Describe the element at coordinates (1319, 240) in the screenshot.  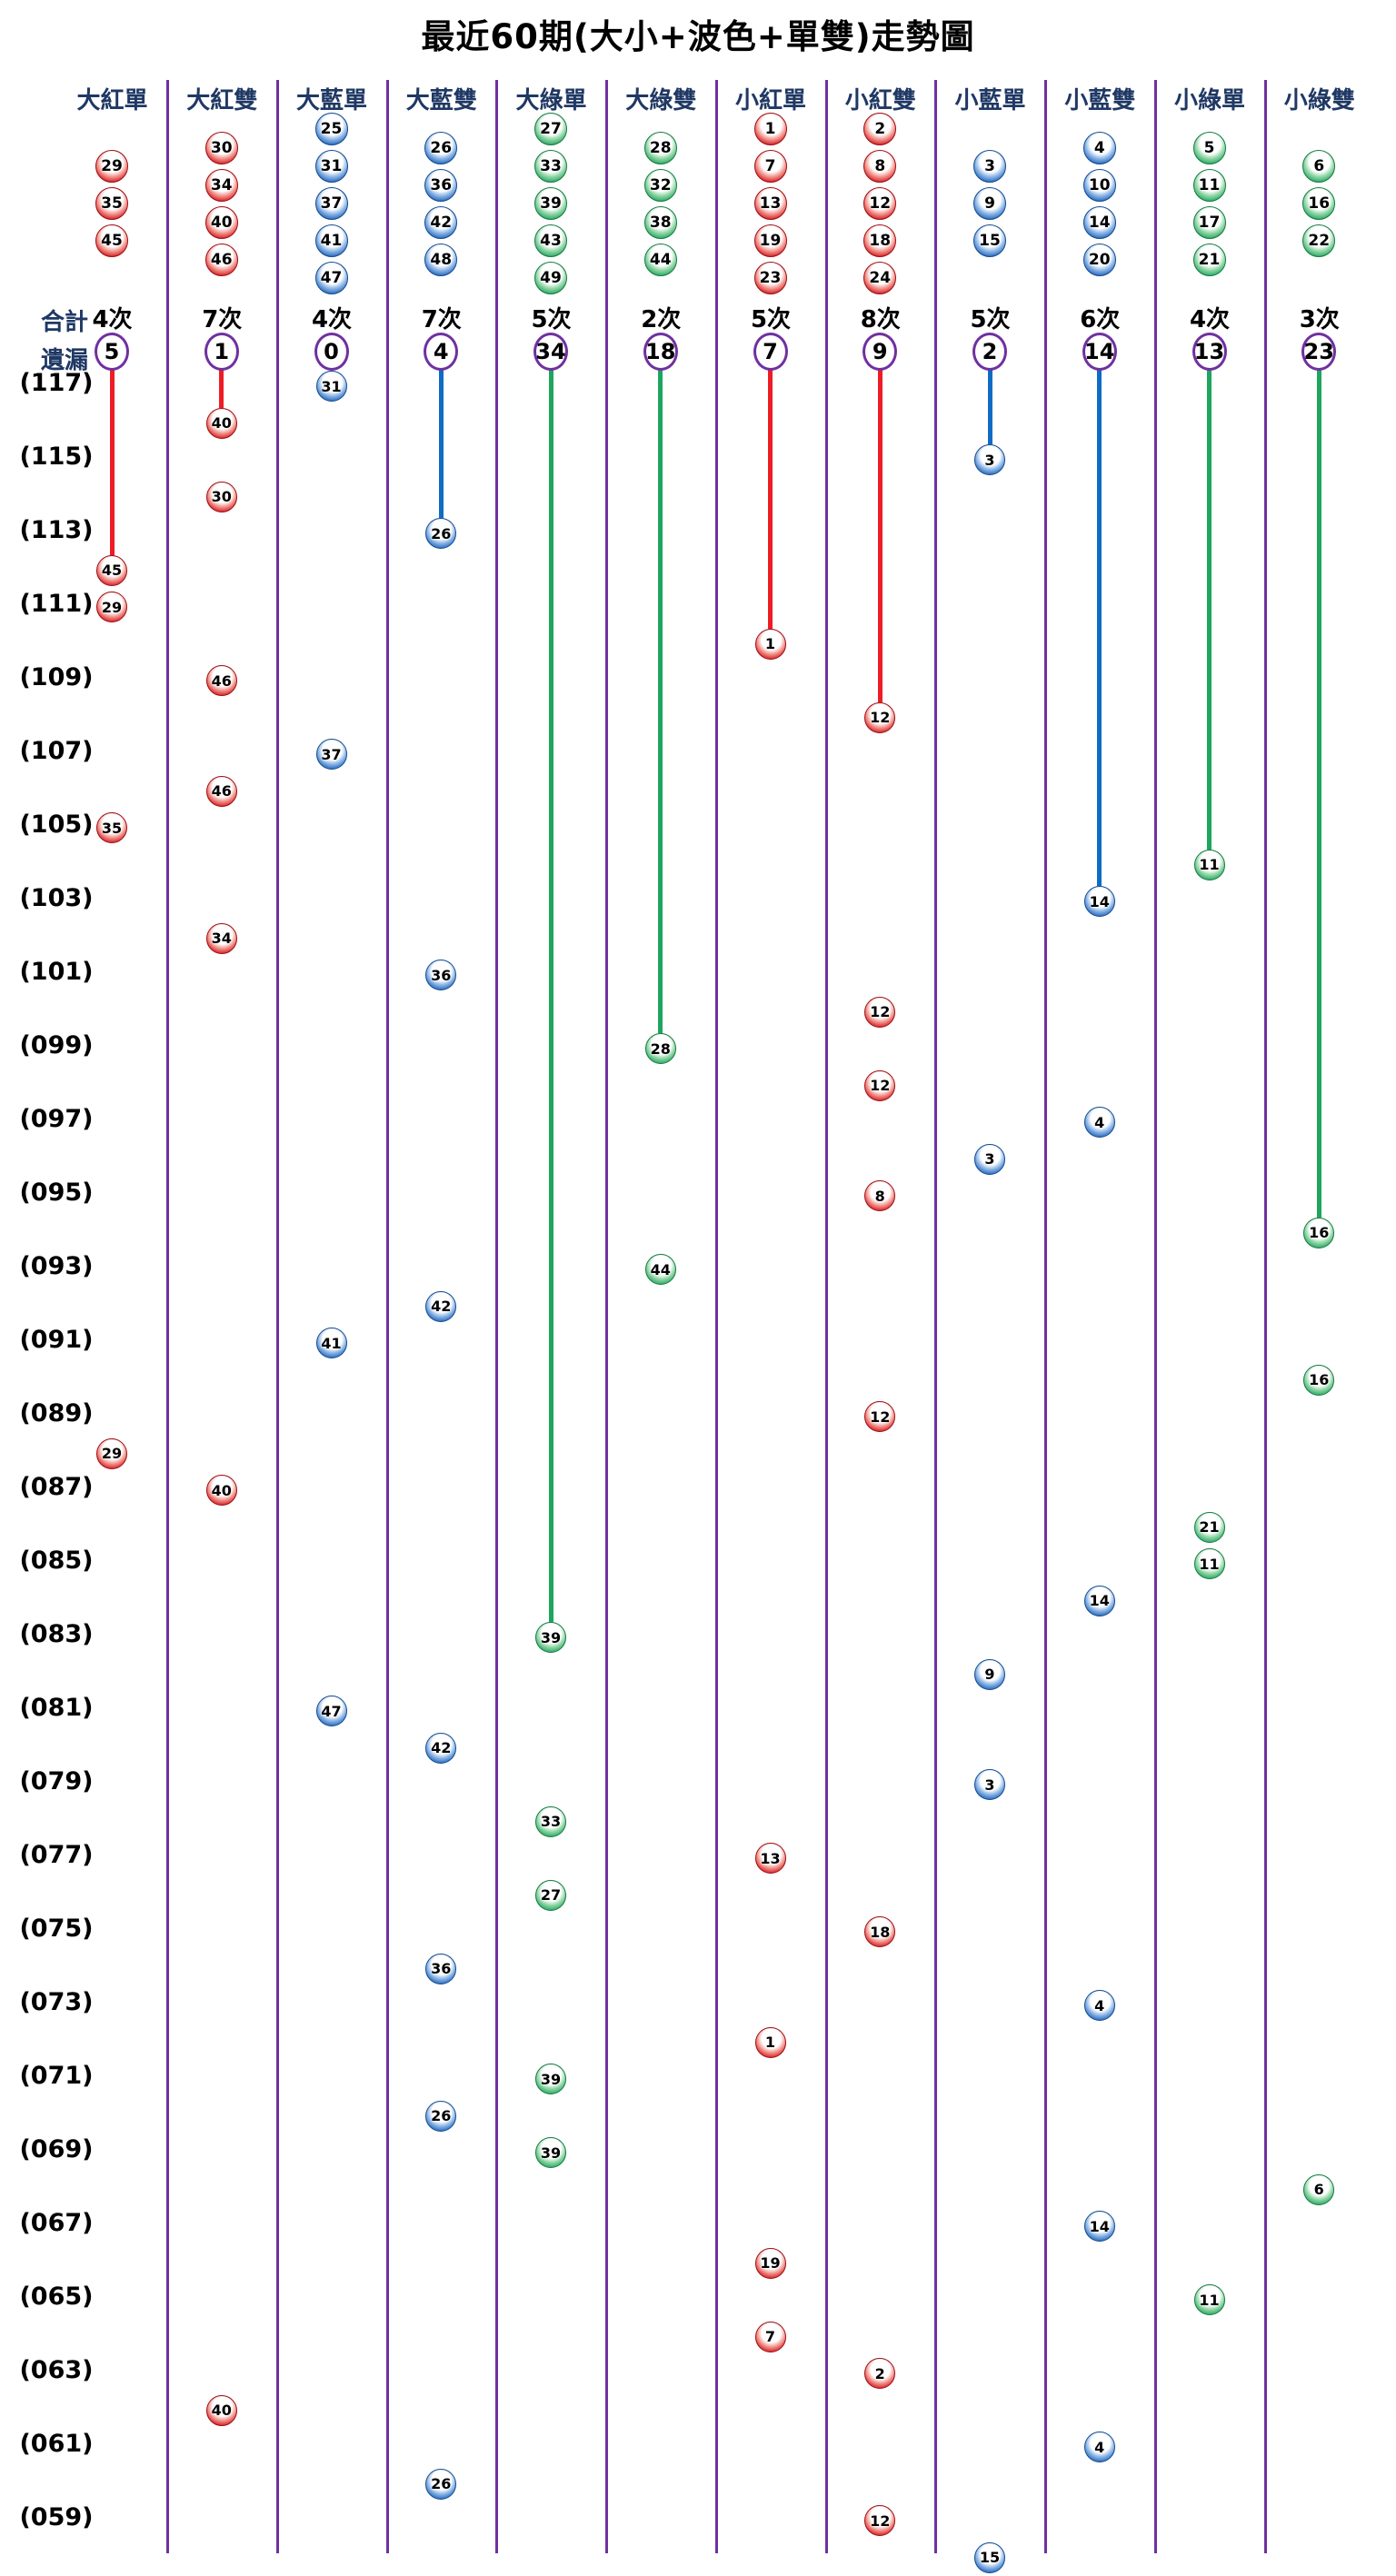
I see `header-ball: 22` at that location.